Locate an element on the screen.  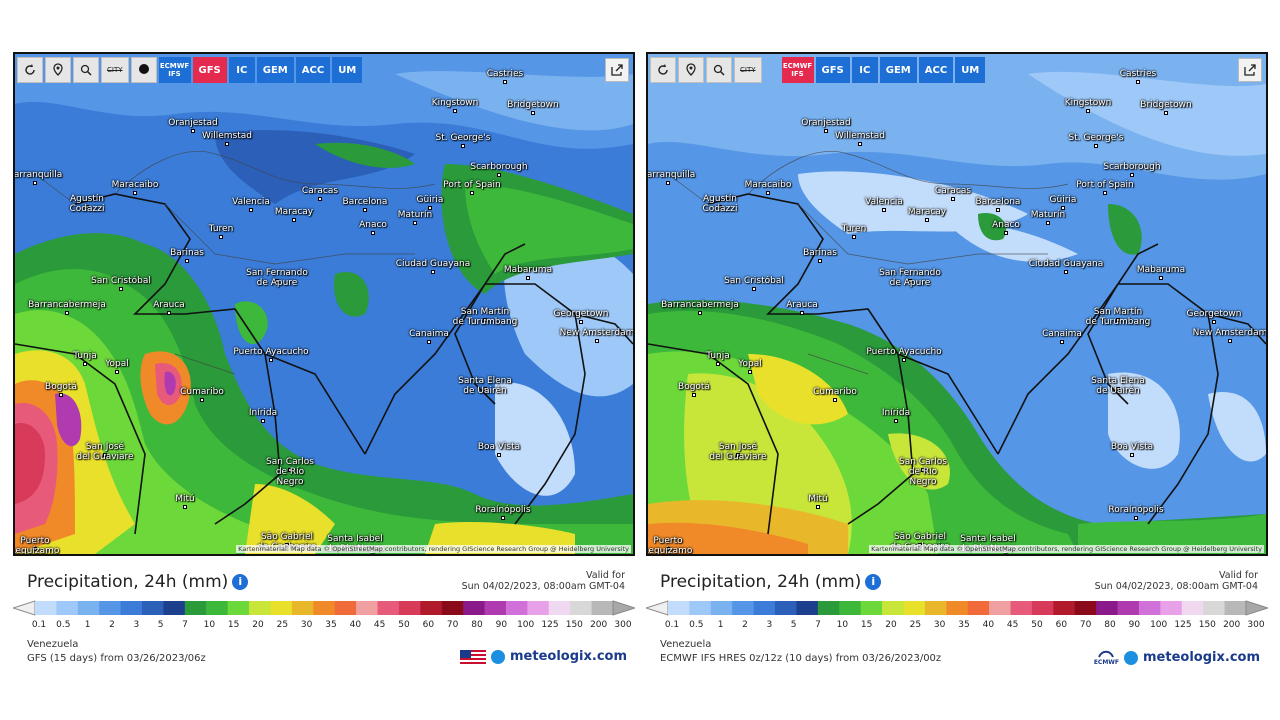
brand: ECMWF meteologix.com is located at coordinates (1177, 657).